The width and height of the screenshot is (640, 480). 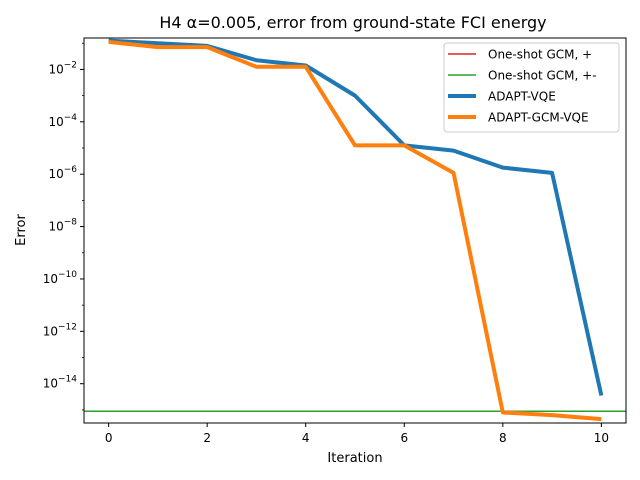 I want to click on legend-frame, so click(x=531, y=87).